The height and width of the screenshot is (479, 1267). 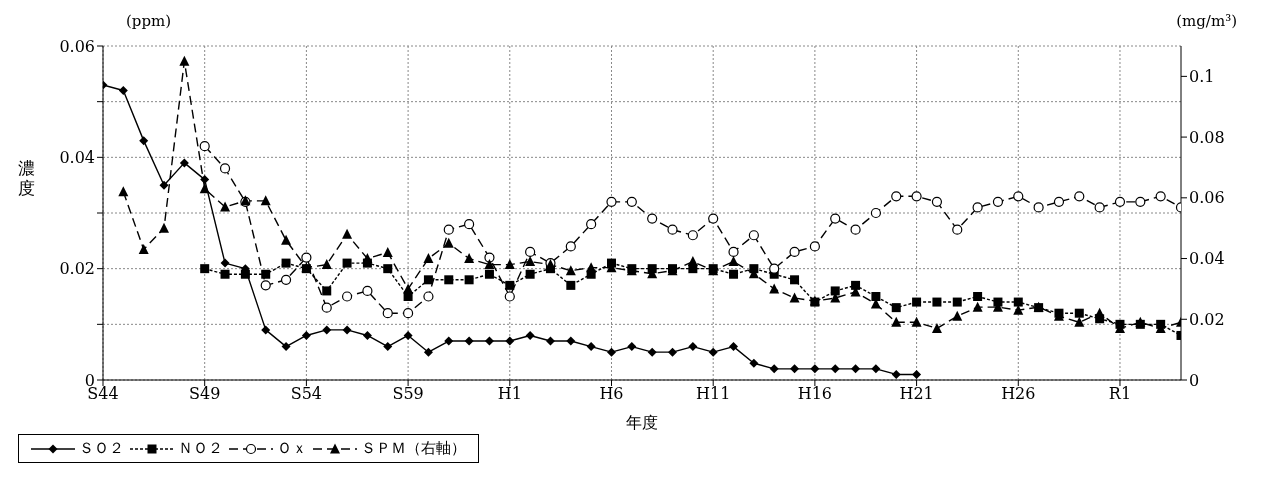 I want to click on y2-axis-title: (mg/m³), so click(x=1206, y=21).